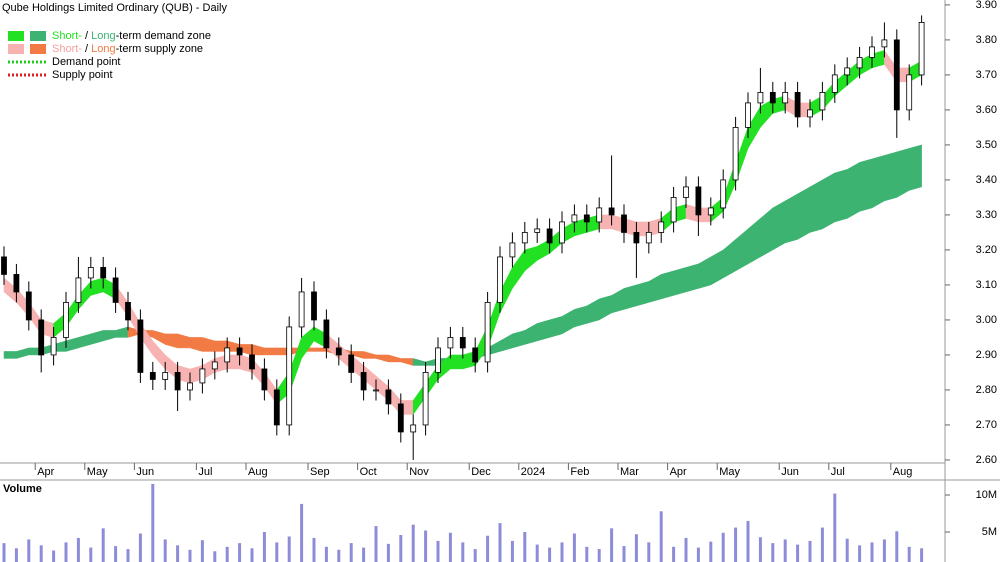 Image resolution: width=1000 pixels, height=562 pixels. Describe the element at coordinates (86, 62) in the screenshot. I see `legend-text-part: Demand point` at that location.